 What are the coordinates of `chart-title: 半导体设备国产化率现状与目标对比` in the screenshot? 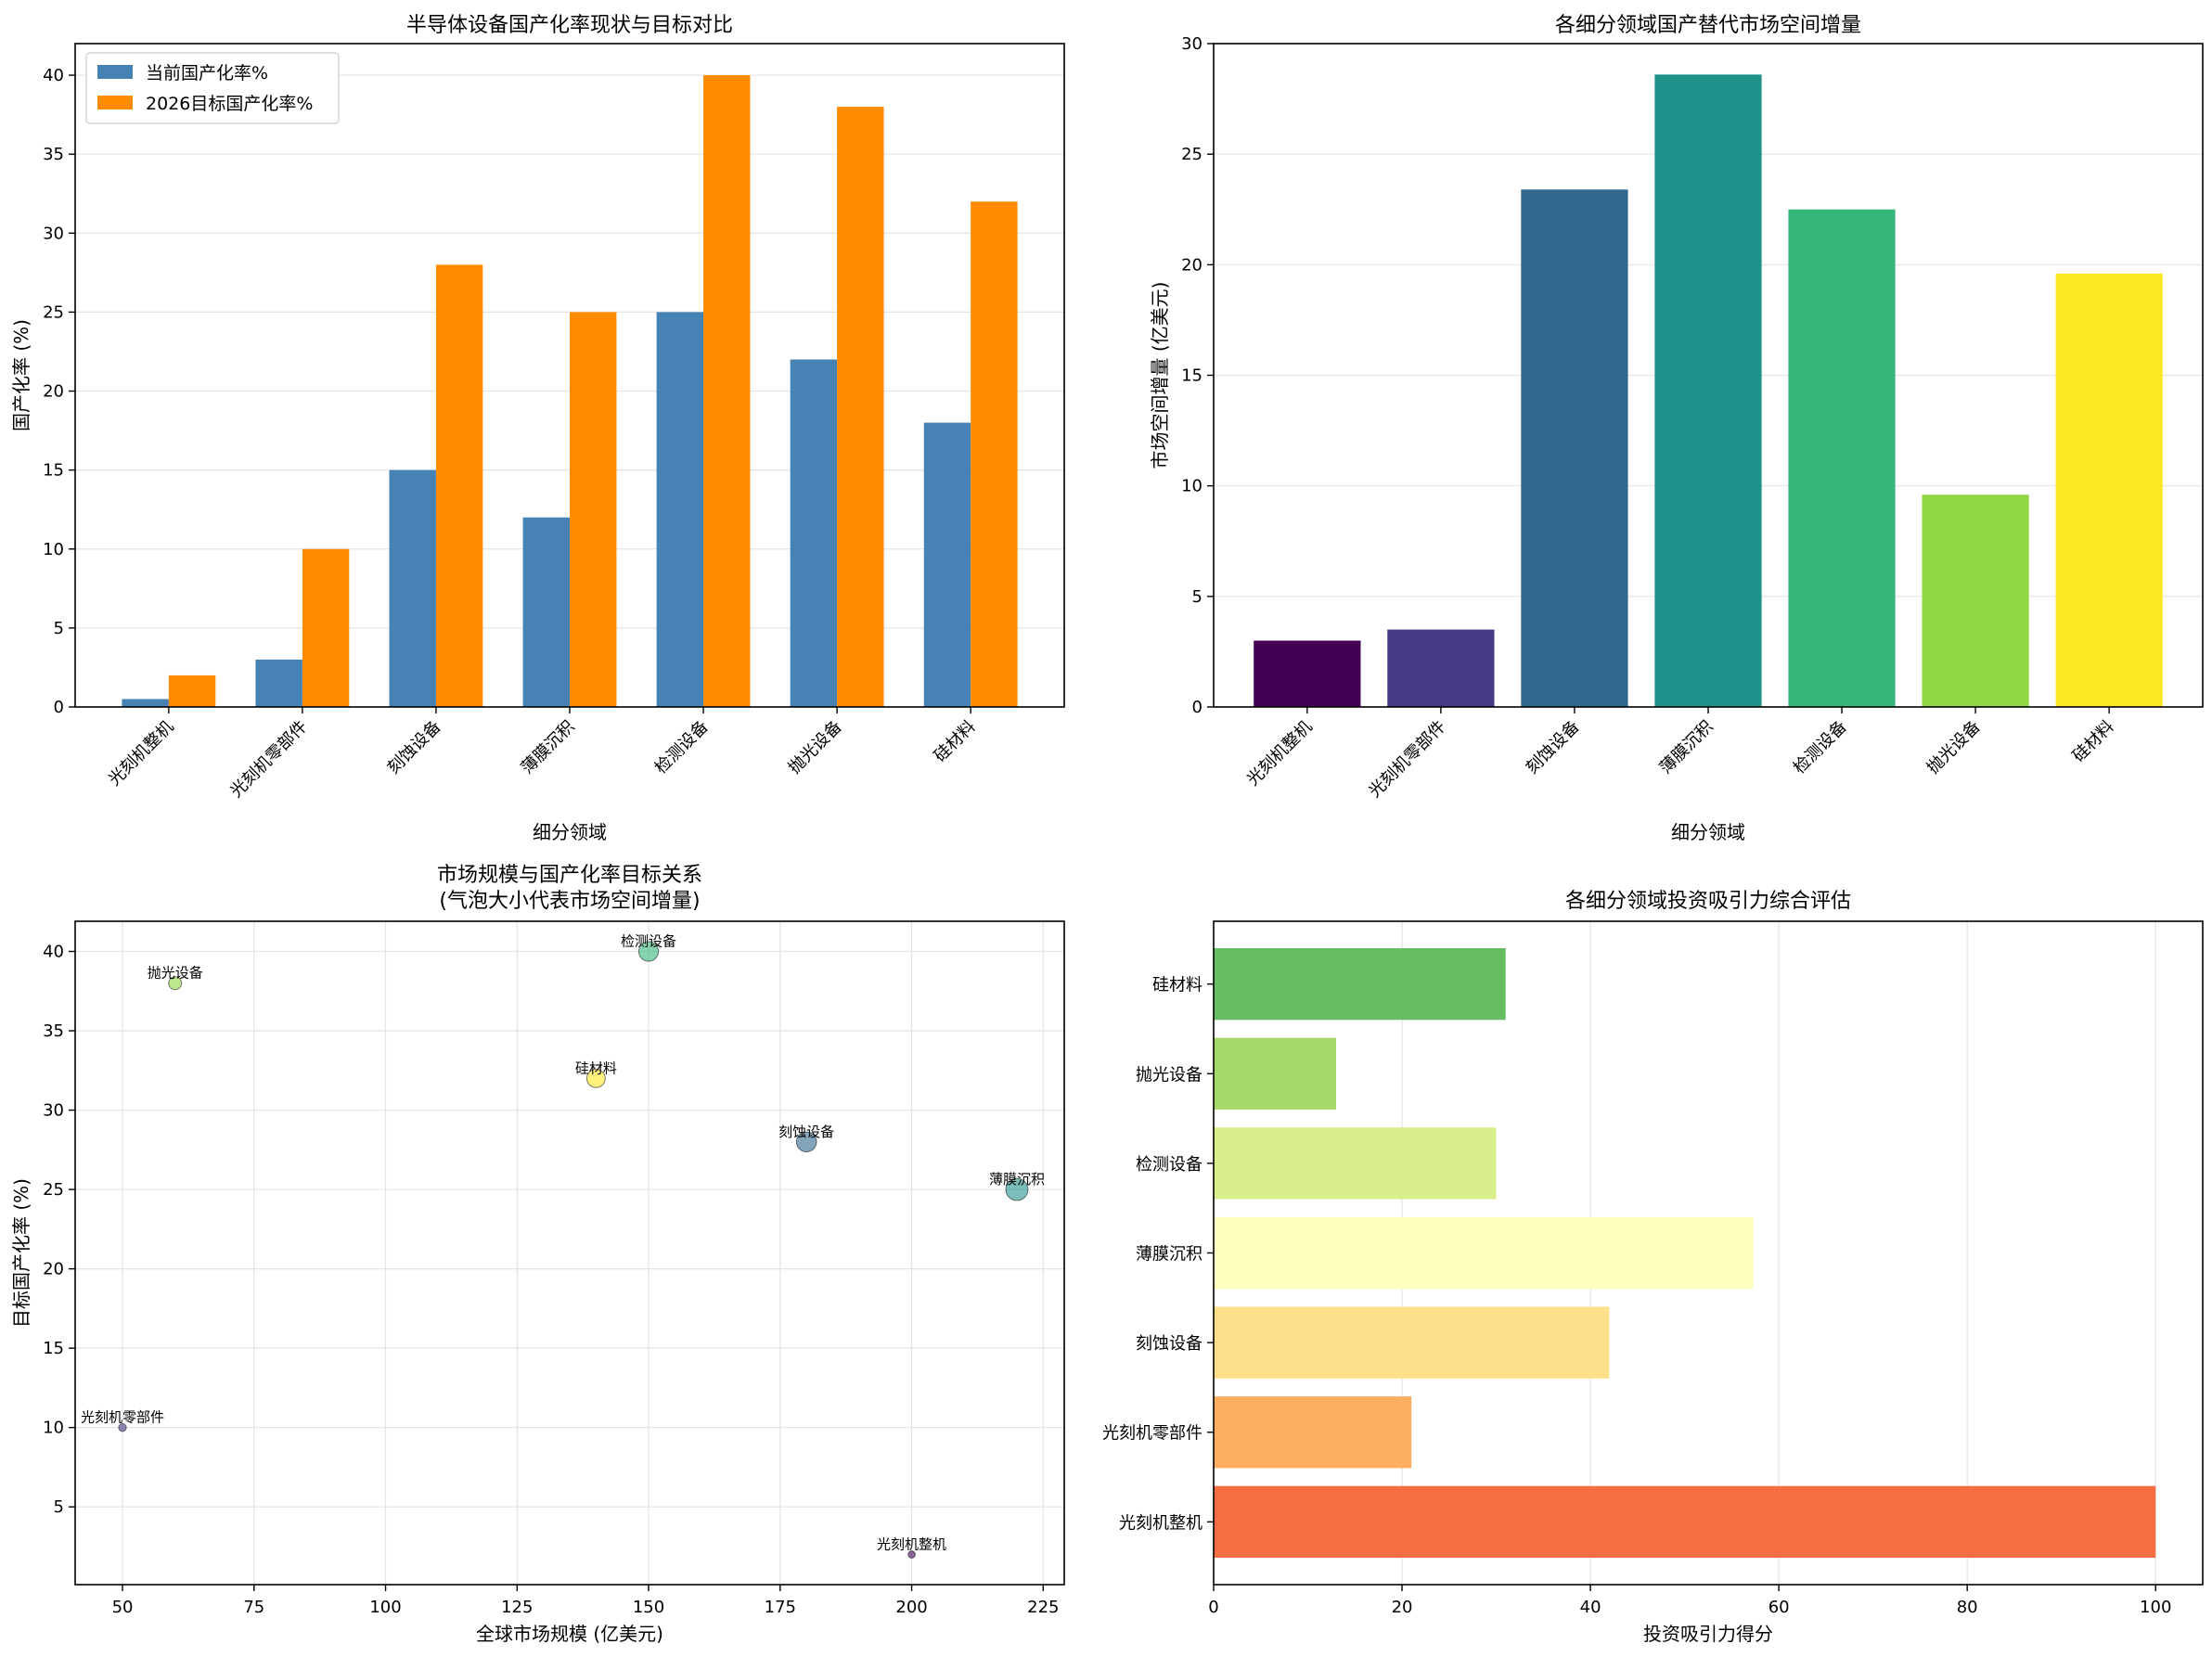 It's located at (570, 25).